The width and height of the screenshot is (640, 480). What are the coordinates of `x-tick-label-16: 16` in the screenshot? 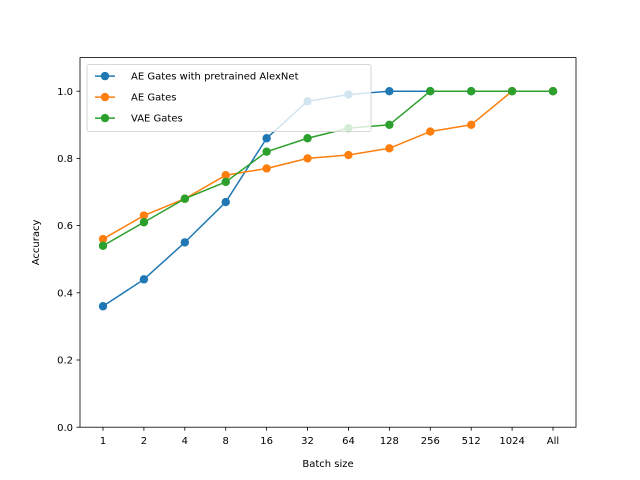 It's located at (266, 441).